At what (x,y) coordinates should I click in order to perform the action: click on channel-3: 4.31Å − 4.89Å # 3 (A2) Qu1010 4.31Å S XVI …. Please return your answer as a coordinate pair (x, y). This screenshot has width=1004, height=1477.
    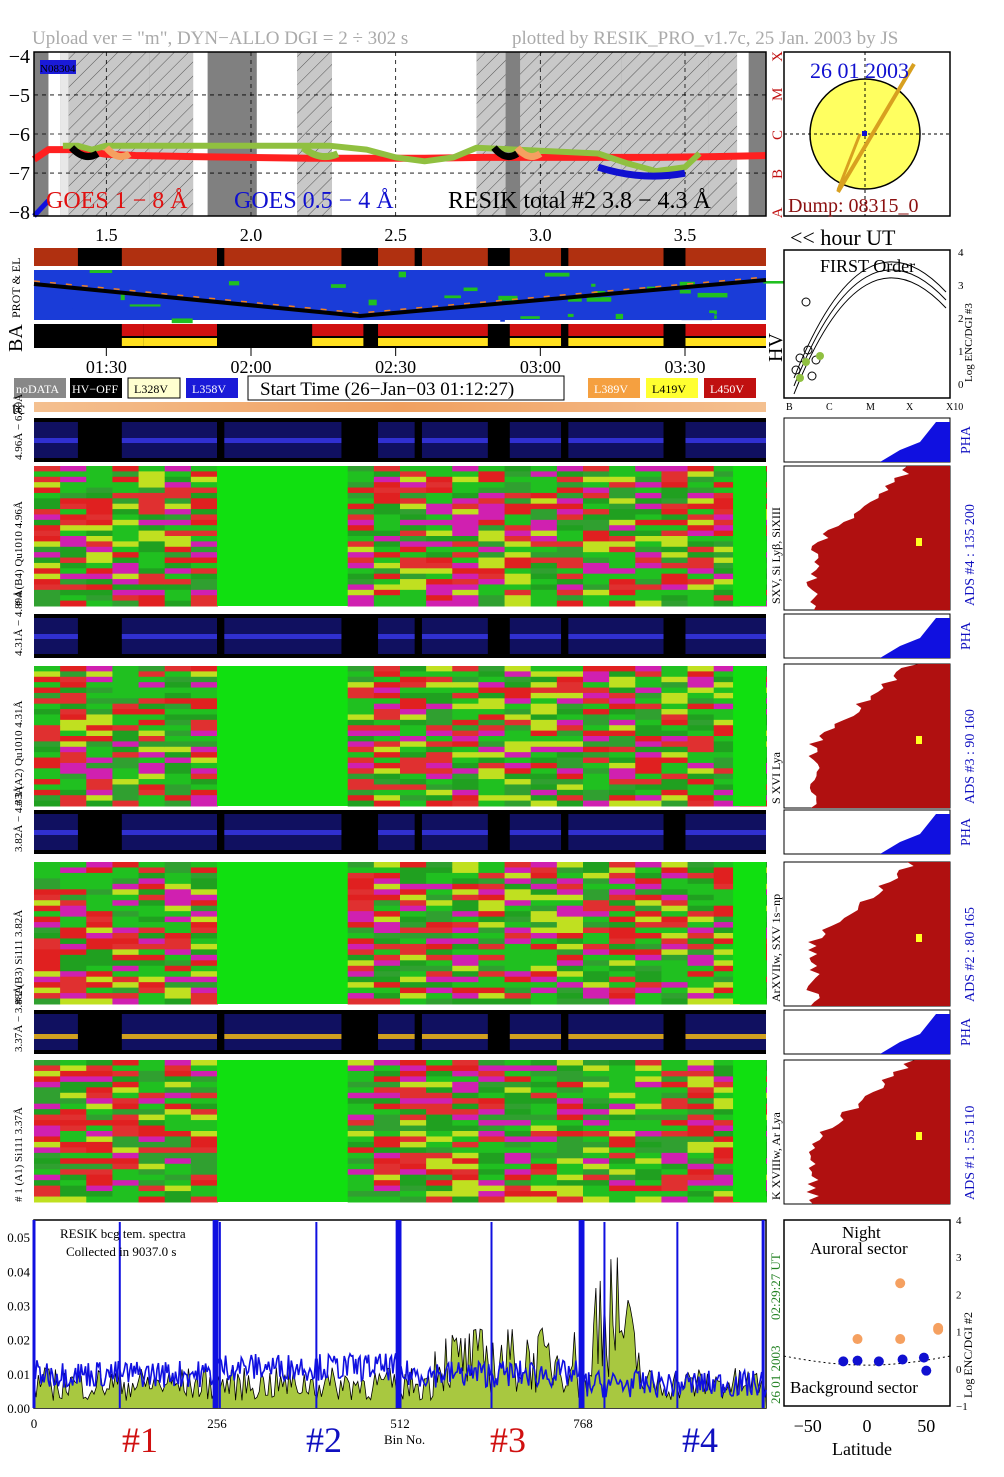
    Looking at the image, I should click on (495, 699).